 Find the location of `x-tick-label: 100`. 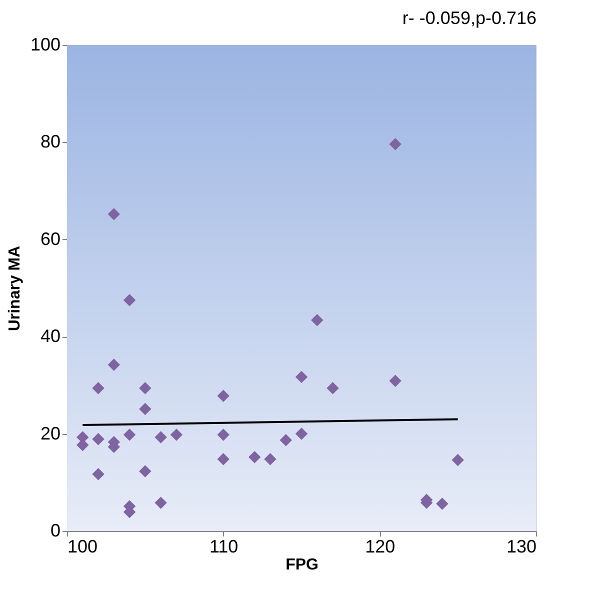

x-tick-label: 100 is located at coordinates (83, 546).